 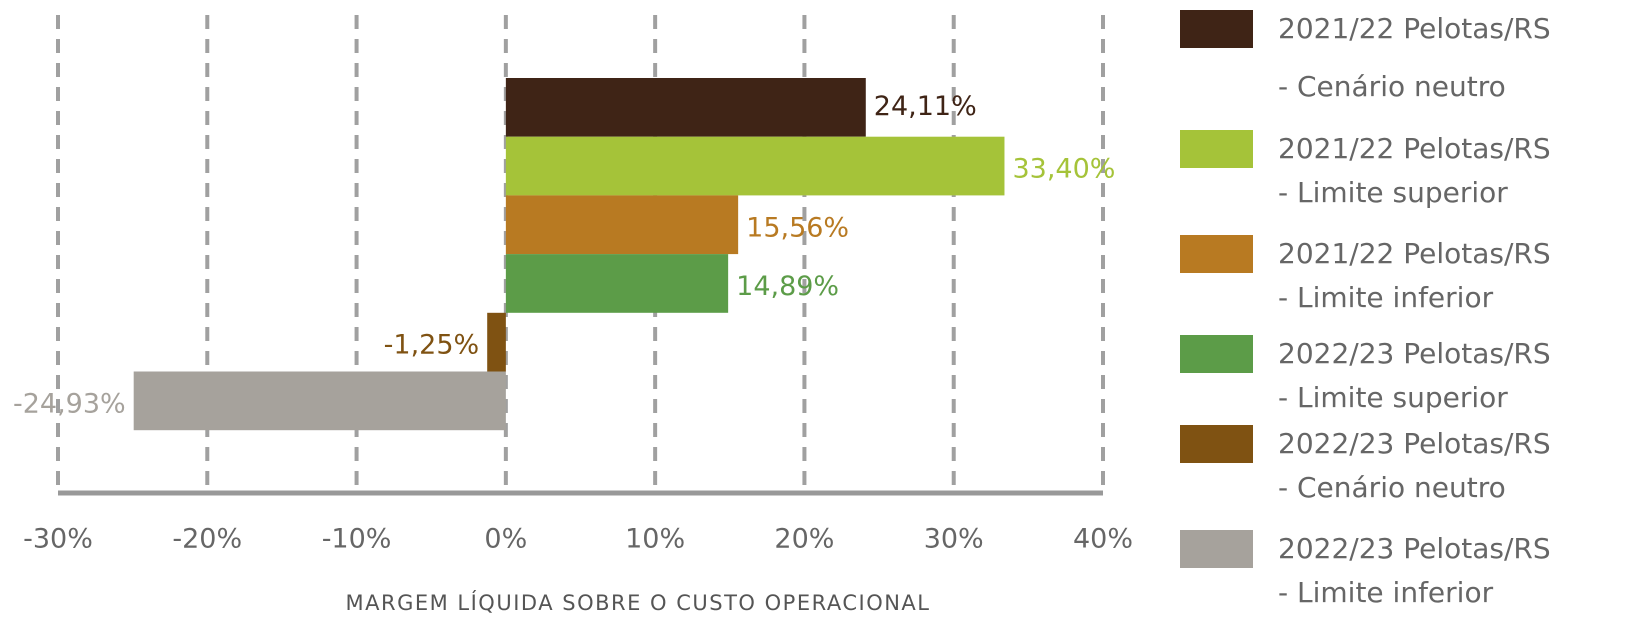 I want to click on x-axis-label: MARGEM LÍQUIDA SOBRE O CUSTO OPERACIONAL, so click(x=638, y=602).